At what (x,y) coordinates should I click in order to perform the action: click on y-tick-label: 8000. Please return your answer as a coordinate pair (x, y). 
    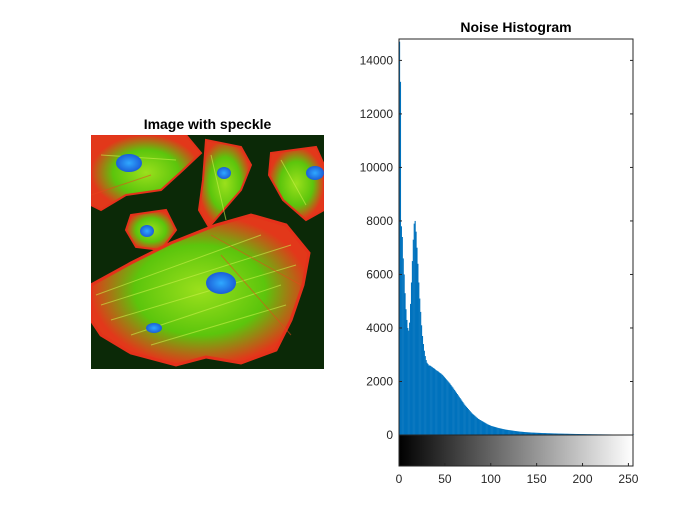
    Looking at the image, I should click on (379, 221).